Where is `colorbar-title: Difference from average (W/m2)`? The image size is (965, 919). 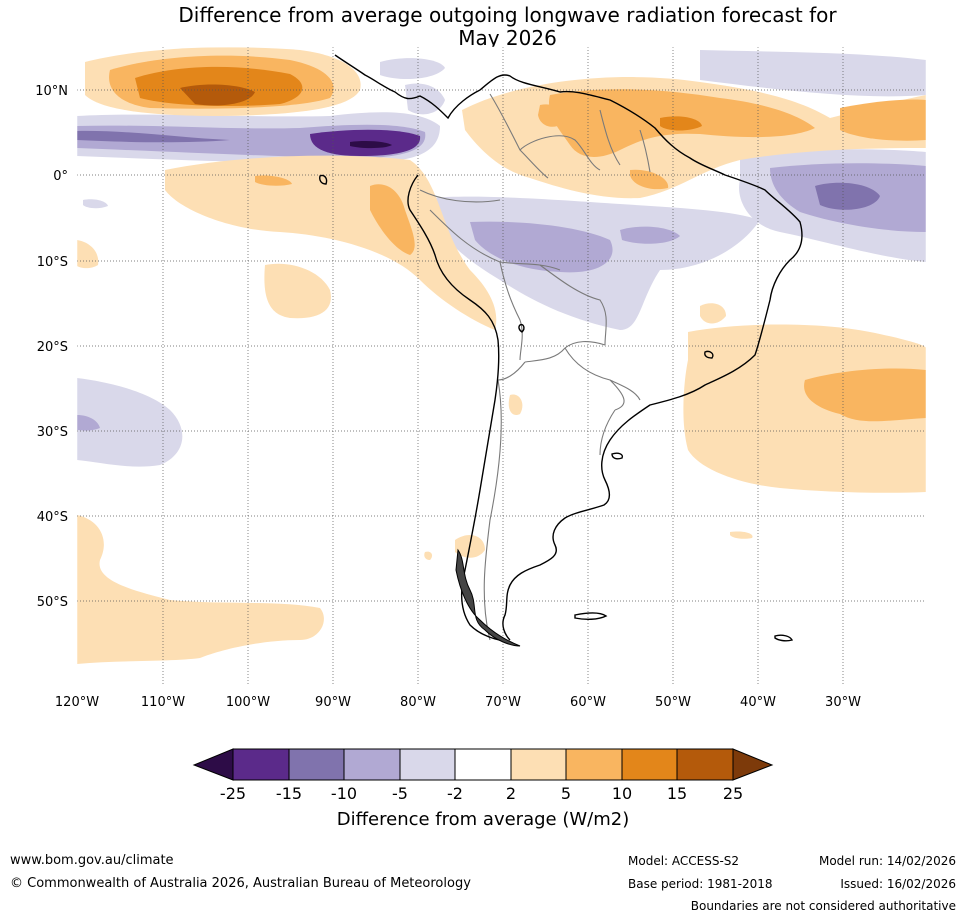
colorbar-title: Difference from average (W/m2) is located at coordinates (483, 819).